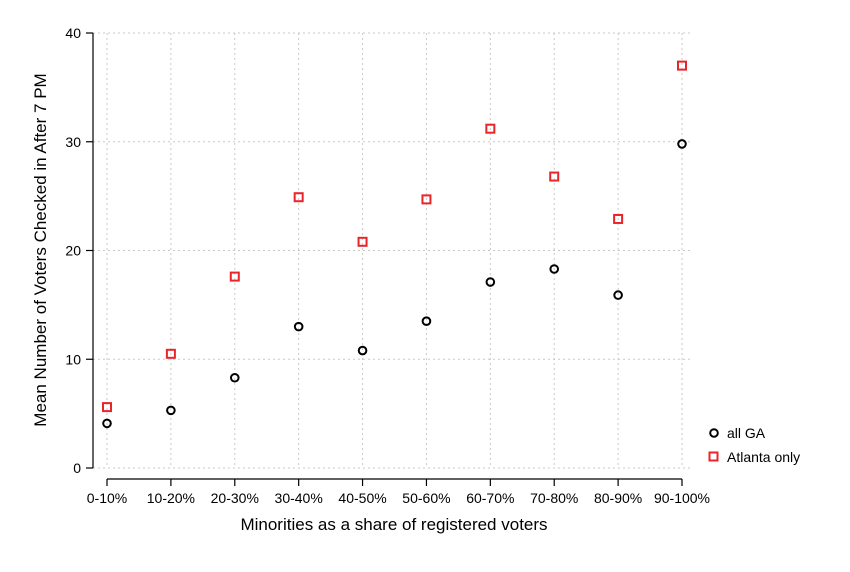 The height and width of the screenshot is (572, 850). I want to click on x-tick-label: 90-100%, so click(682, 498).